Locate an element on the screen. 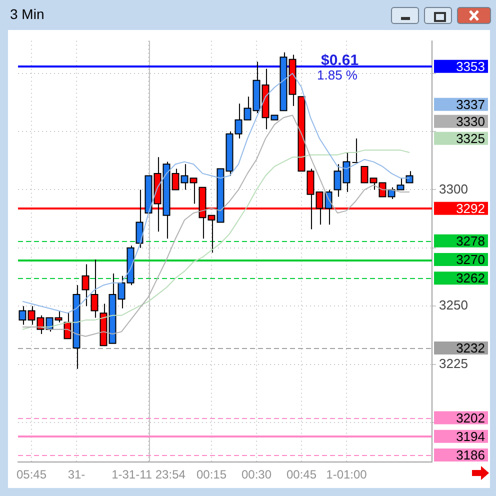  x-tick-label: 1-01:00 is located at coordinates (347, 475).